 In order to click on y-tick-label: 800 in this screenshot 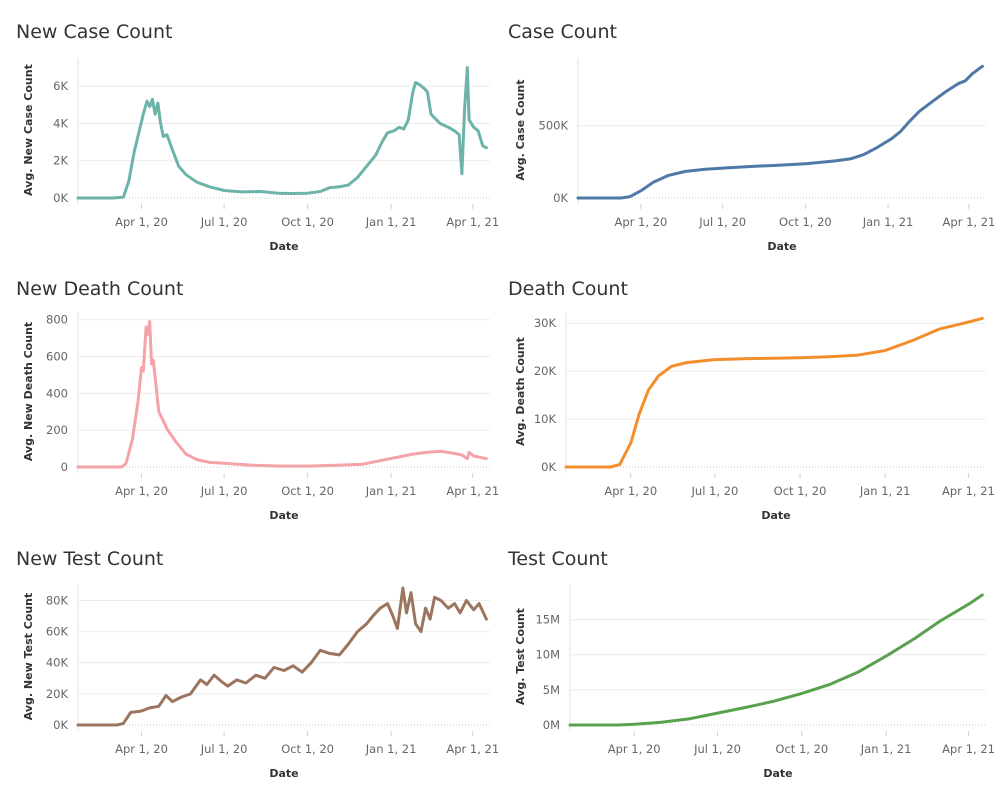, I will do `click(57, 320)`.